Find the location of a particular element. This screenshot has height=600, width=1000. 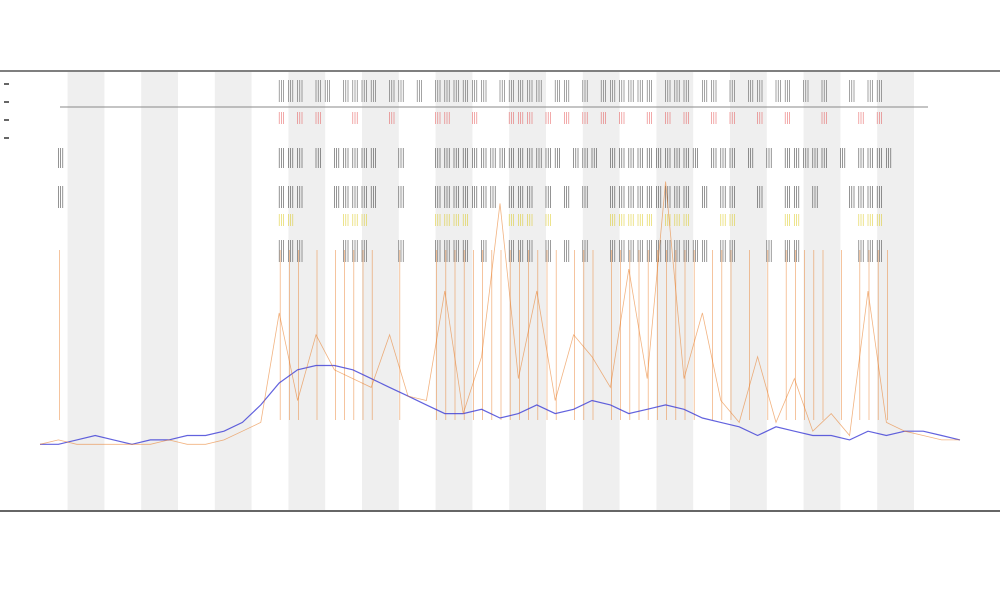

legend is located at coordinates (6, 111).